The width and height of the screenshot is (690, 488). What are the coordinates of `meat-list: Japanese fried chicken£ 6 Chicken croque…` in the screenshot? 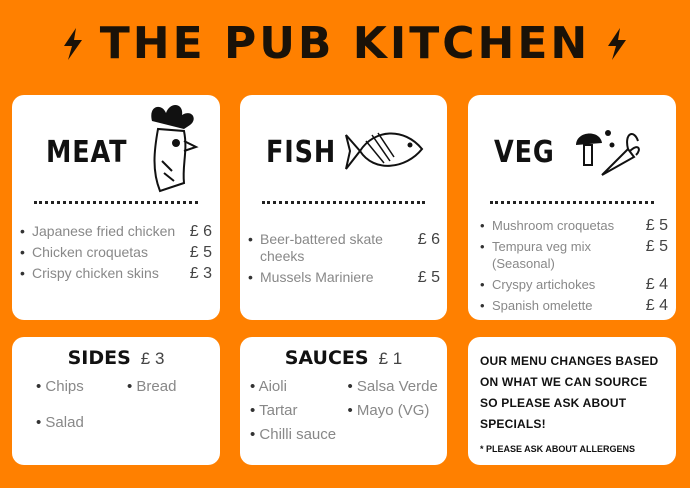 It's located at (116, 254).